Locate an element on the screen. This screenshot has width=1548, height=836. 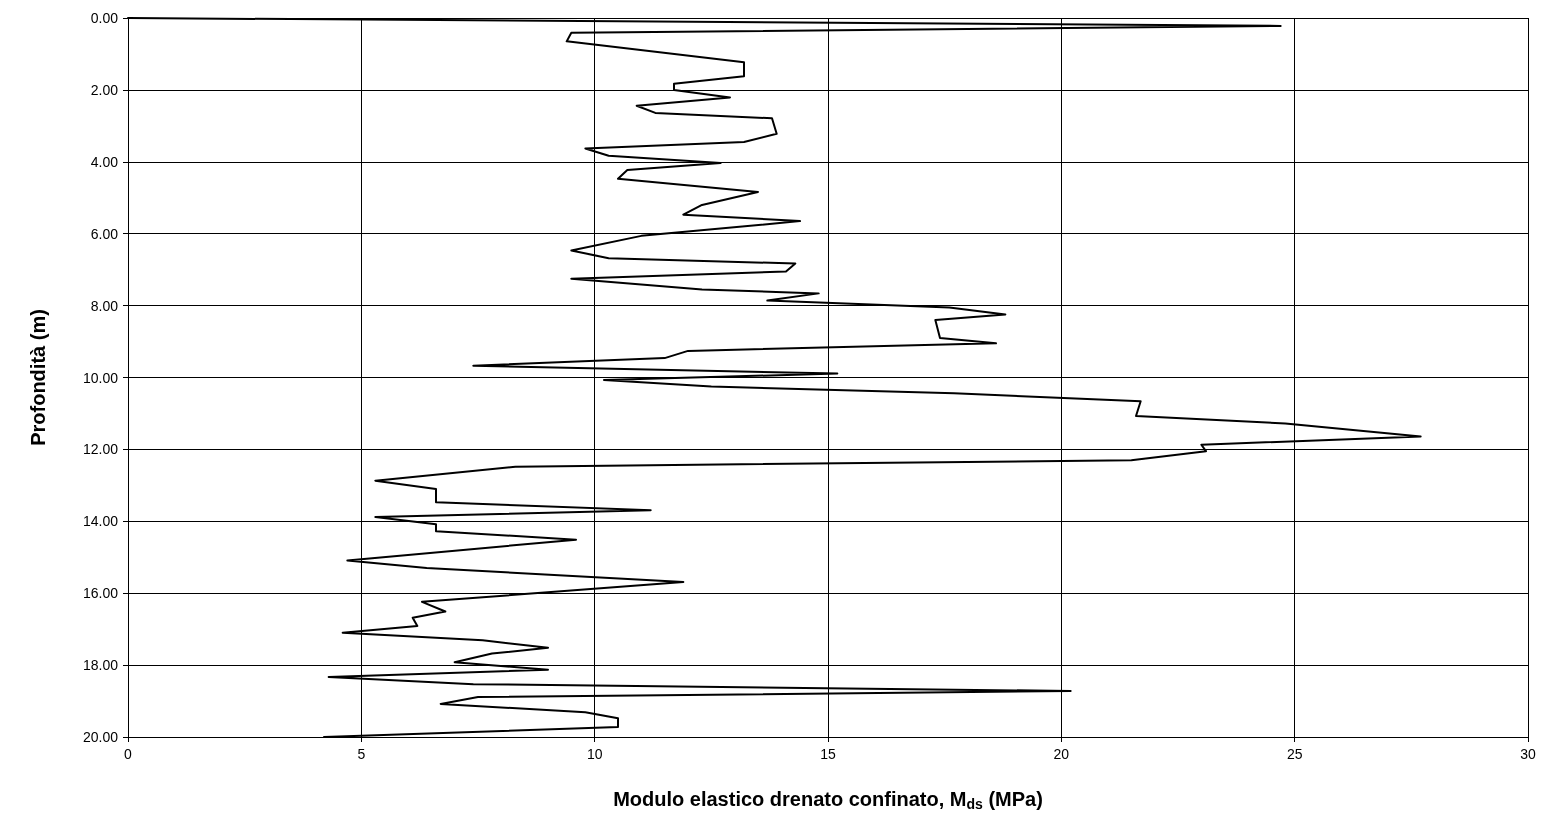
y-tick-label: 6.00 is located at coordinates (104, 233).